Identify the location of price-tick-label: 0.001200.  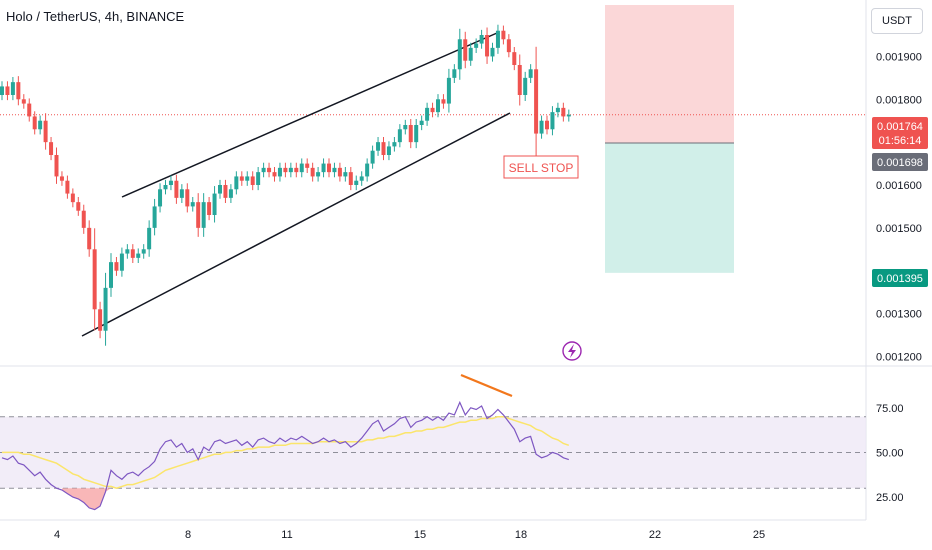
(899, 357).